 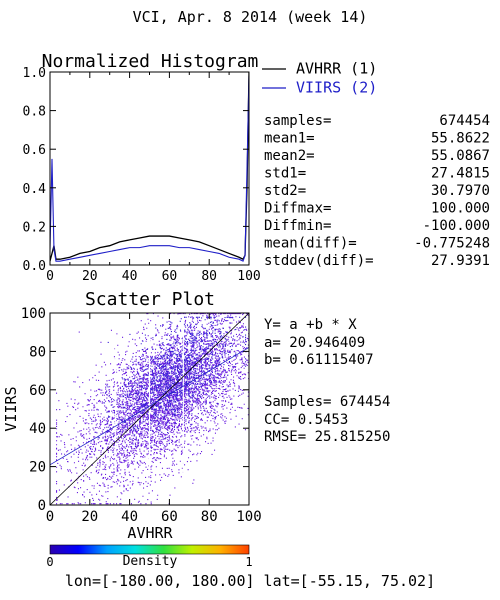 What do you see at coordinates (42, 506) in the screenshot?
I see `scatter-ytick-label: 0` at bounding box center [42, 506].